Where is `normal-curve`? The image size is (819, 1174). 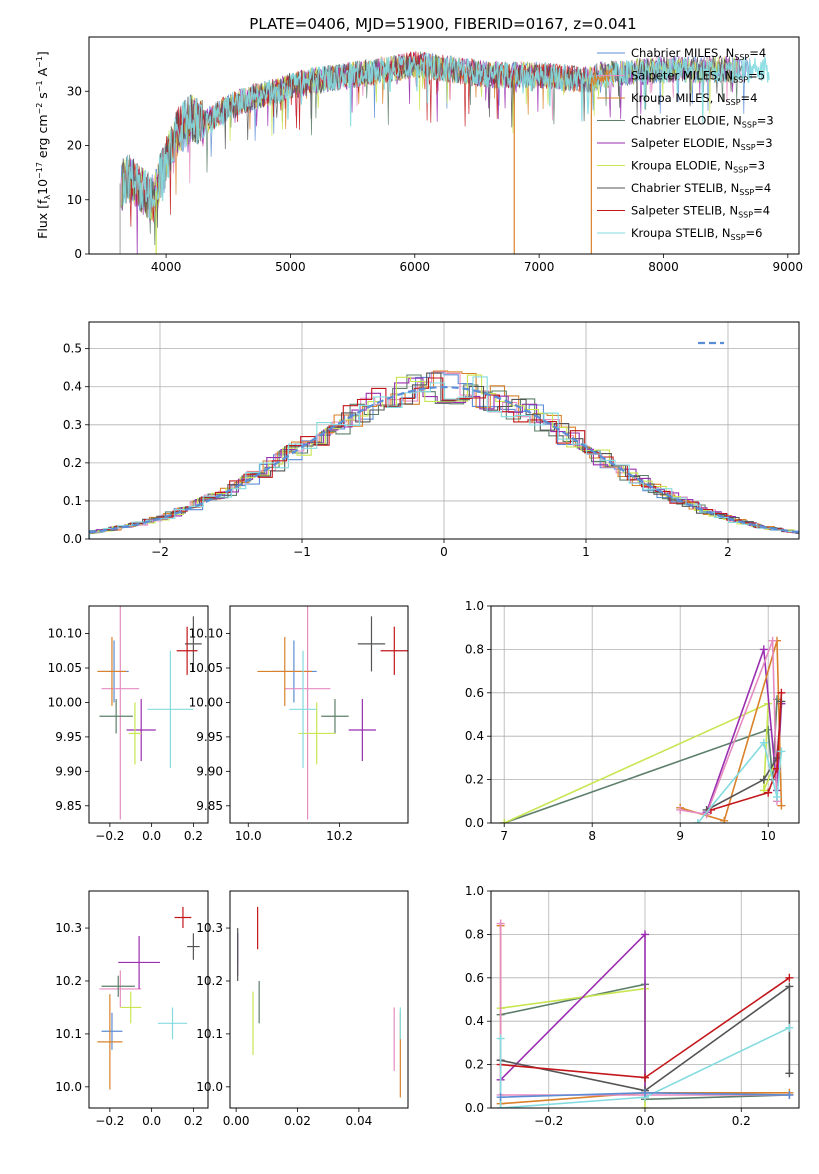 normal-curve is located at coordinates (444, 459).